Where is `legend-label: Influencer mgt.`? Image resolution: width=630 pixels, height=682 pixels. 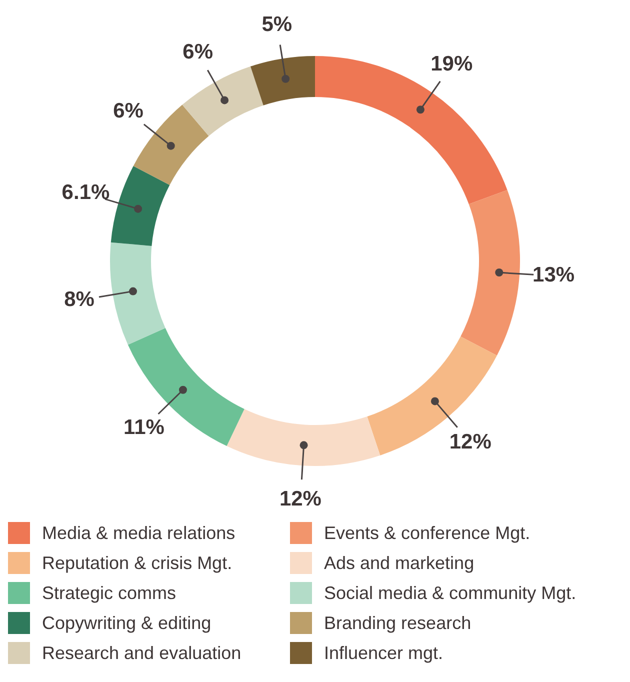 legend-label: Influencer mgt. is located at coordinates (384, 653).